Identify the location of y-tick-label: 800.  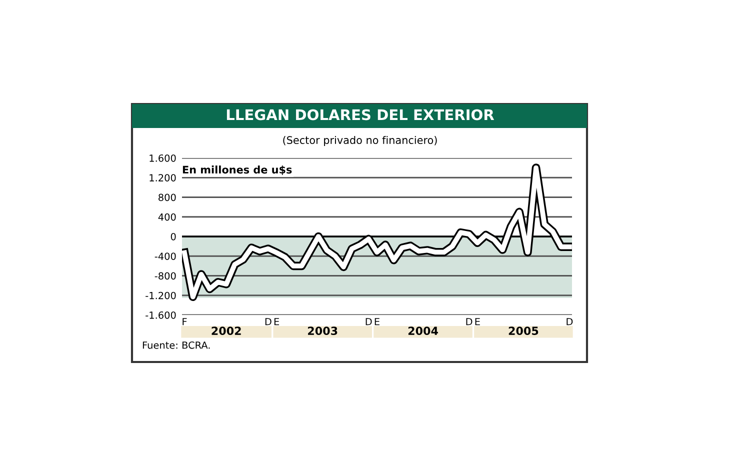
(167, 198).